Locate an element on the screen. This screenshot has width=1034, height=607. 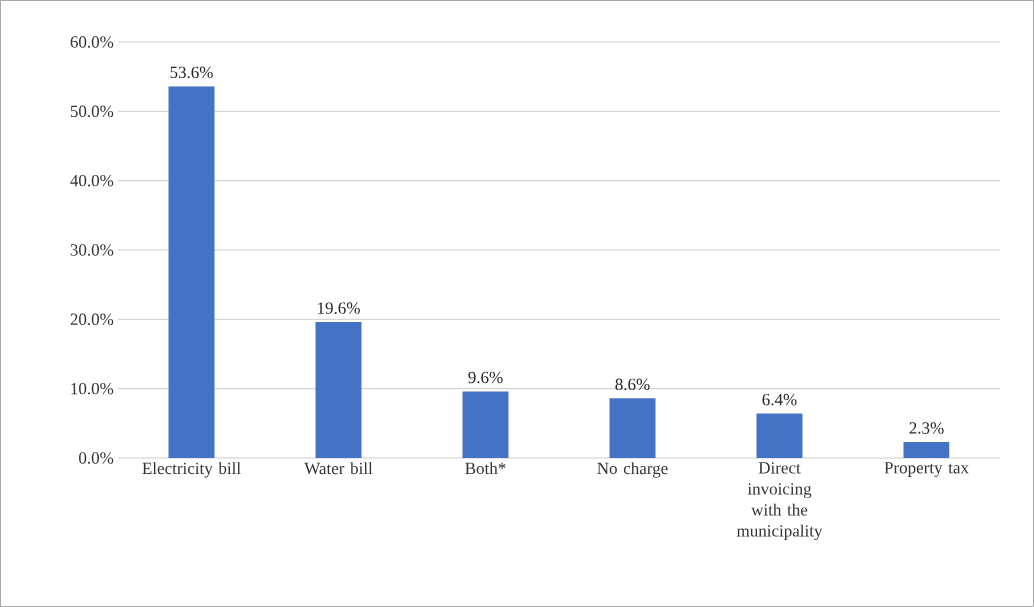
y-tick-label: 60.0% is located at coordinates (92, 42).